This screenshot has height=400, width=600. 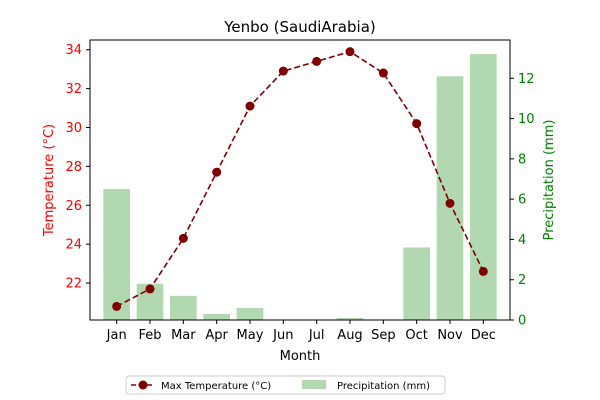 I want to click on precipitation-bar-dec, so click(x=483, y=187).